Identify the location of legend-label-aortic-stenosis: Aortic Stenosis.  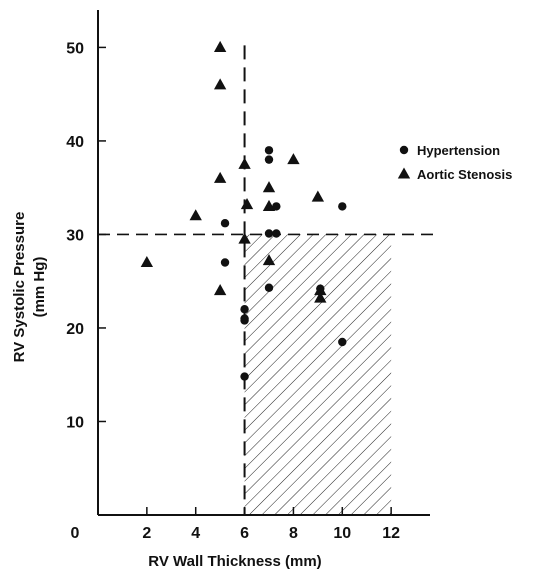
(464, 174).